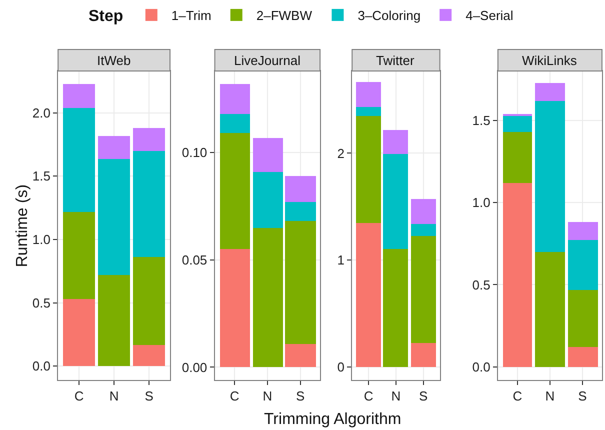 This screenshot has height=430, width=605. I want to click on y-tick-label: 0.10, so click(195, 152).